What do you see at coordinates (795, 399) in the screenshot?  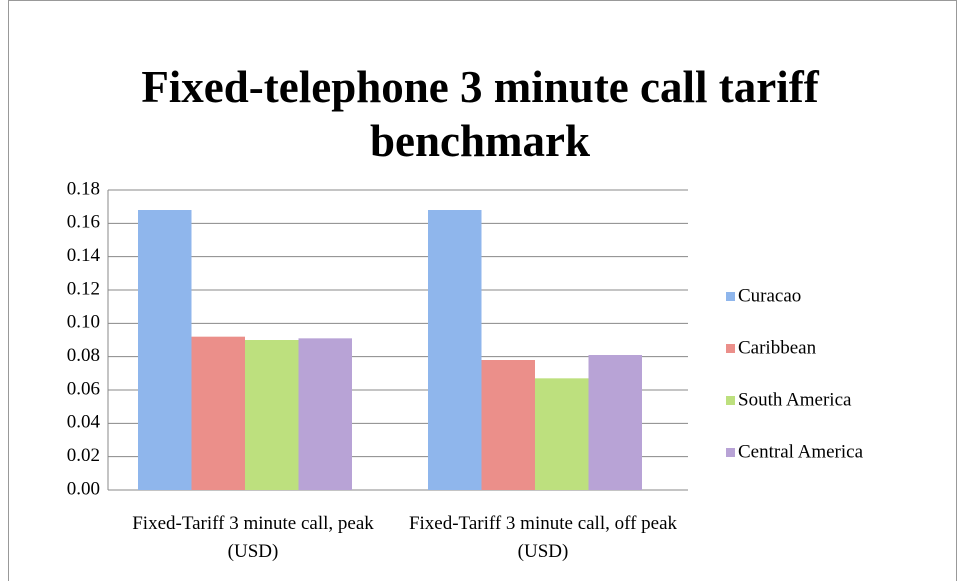 I see `legend-label: South America` at bounding box center [795, 399].